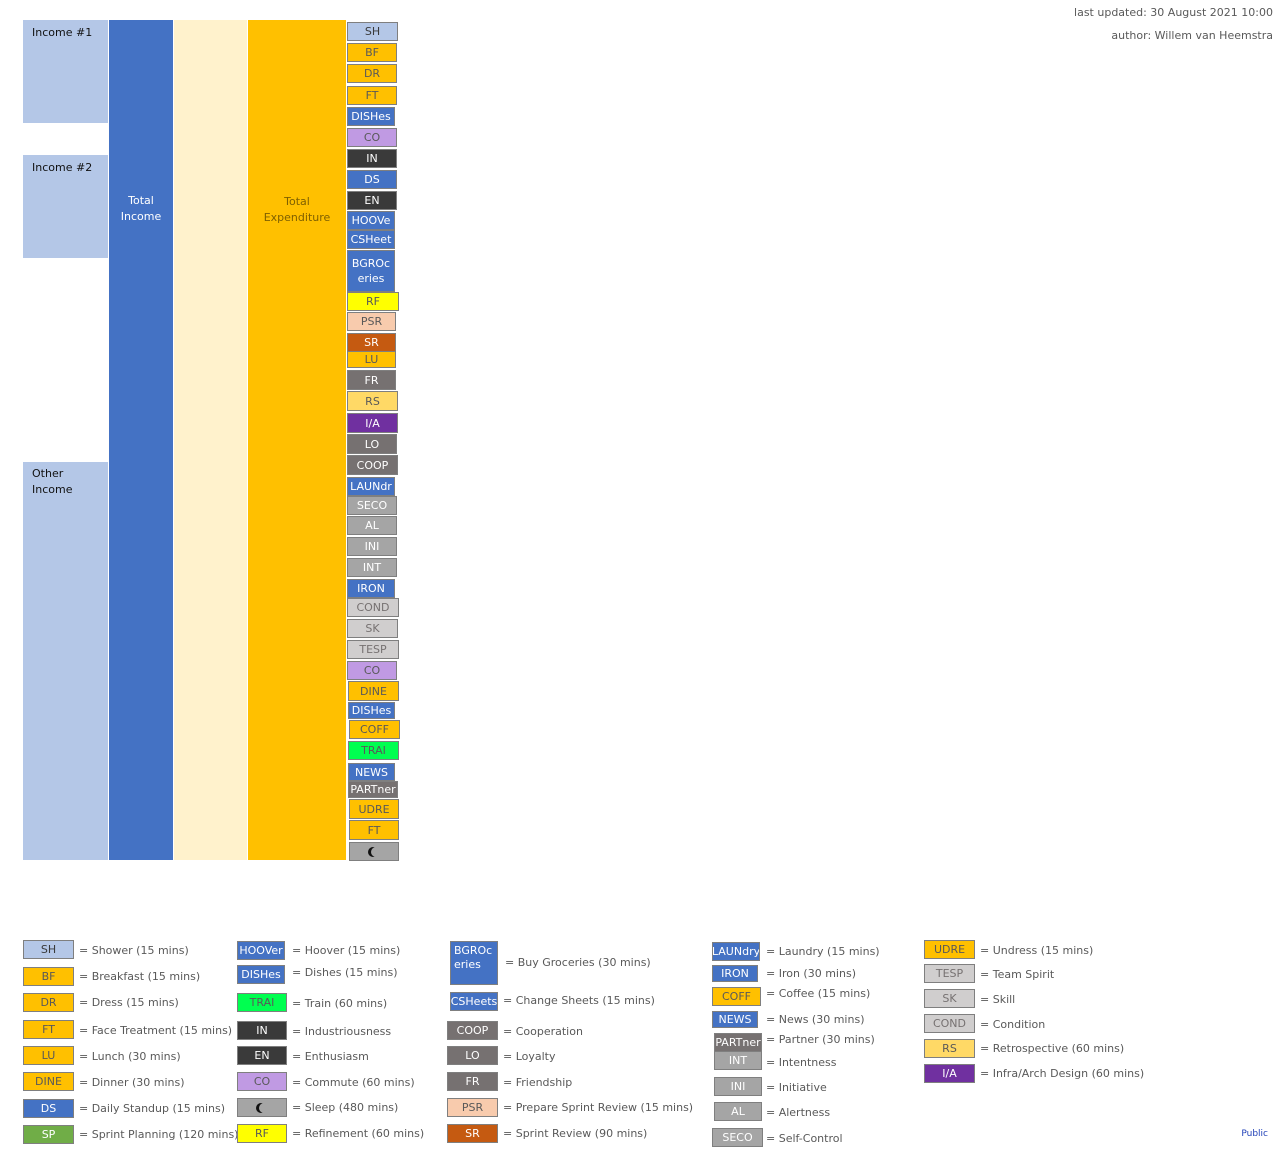 This screenshot has width=1280, height=1152. I want to click on stack-item: BF, so click(372, 52).